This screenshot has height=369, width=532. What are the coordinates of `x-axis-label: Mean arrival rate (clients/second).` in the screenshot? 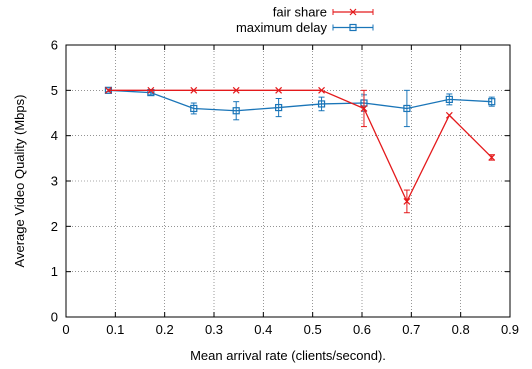 It's located at (288, 355).